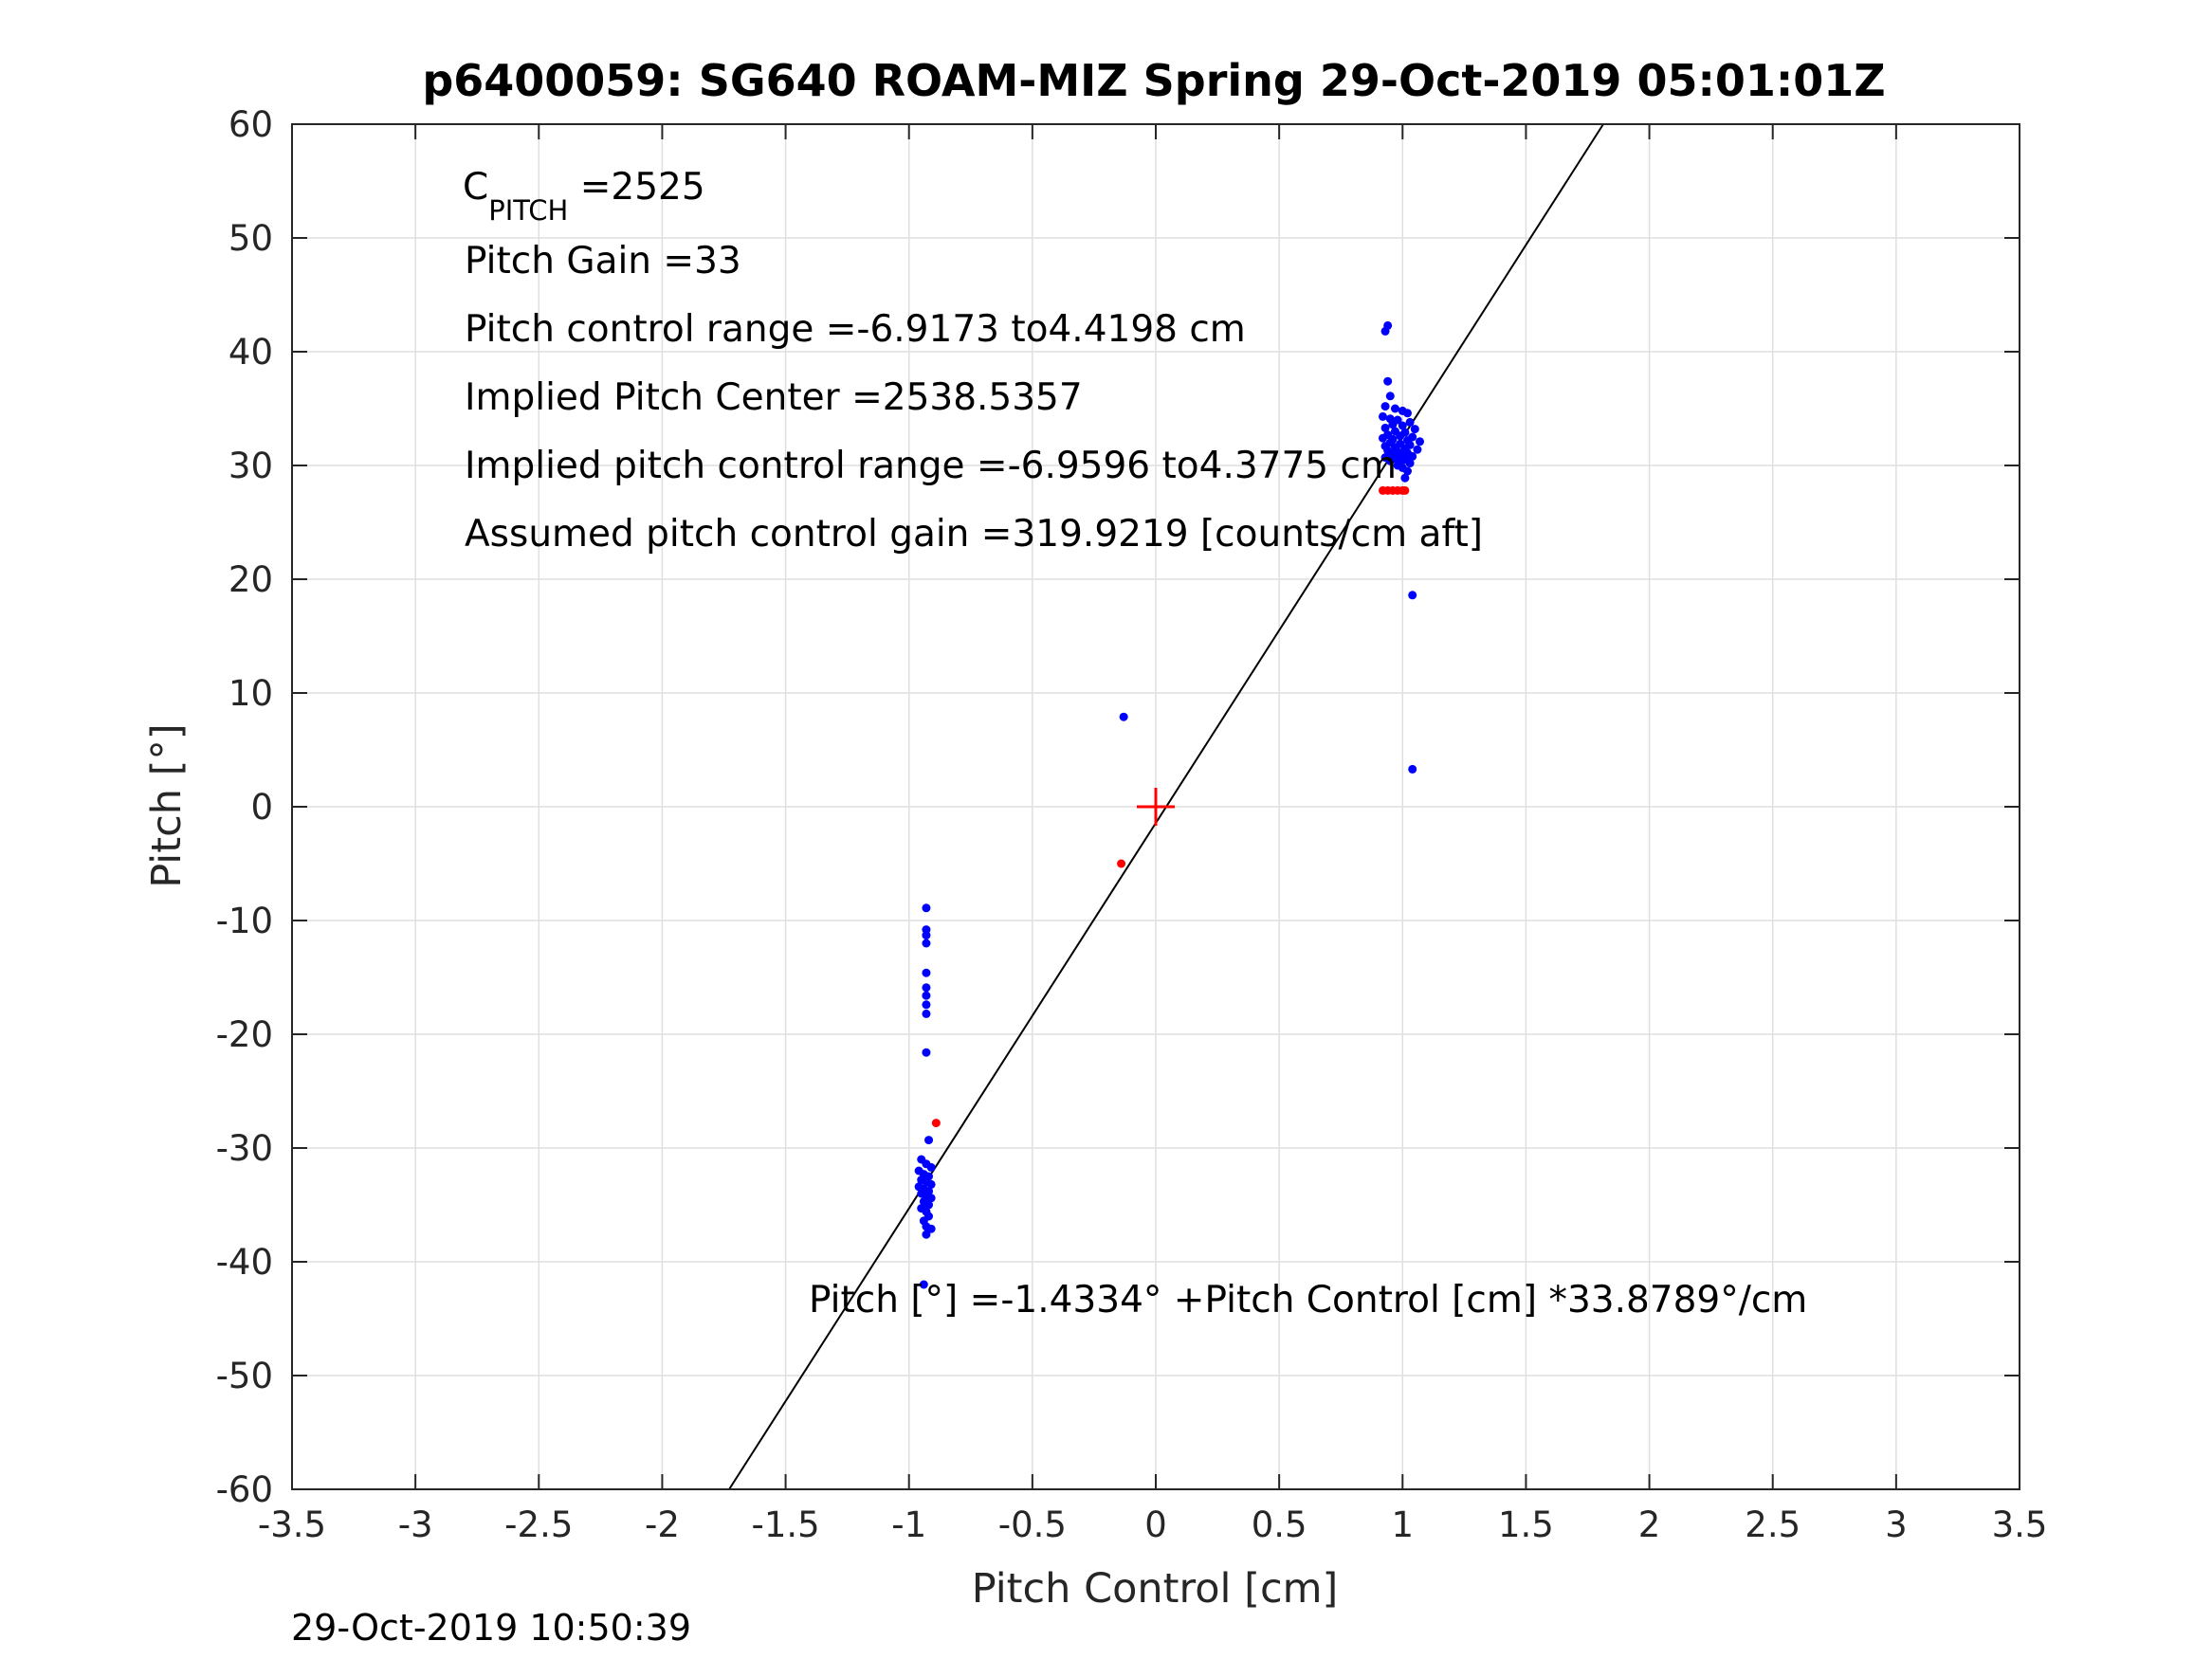  I want to click on y-tick-label: -20, so click(244, 1034).